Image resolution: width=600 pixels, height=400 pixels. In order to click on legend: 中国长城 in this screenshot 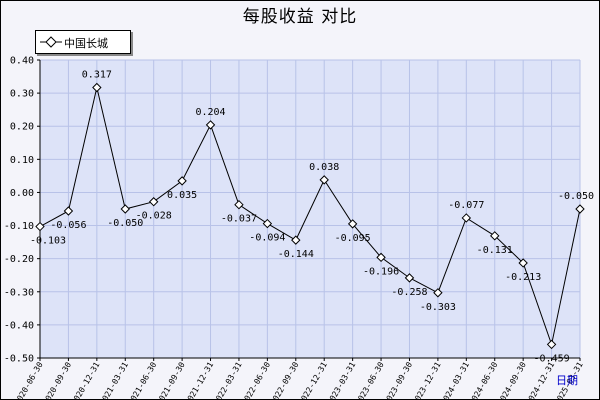, I will do `click(83, 42)`.